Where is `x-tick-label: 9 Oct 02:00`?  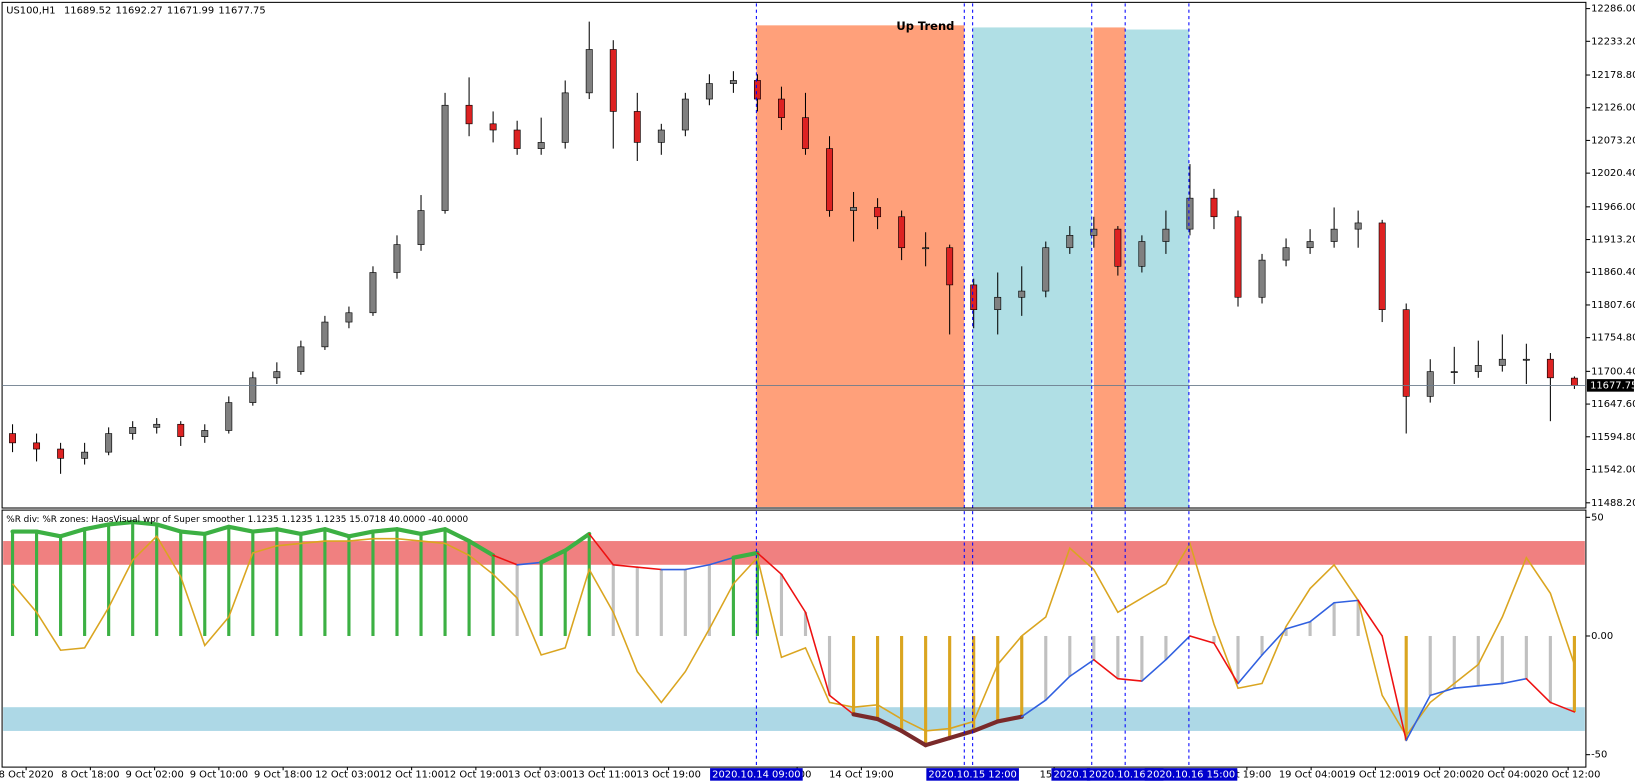 x-tick-label: 9 Oct 02:00 is located at coordinates (154, 774).